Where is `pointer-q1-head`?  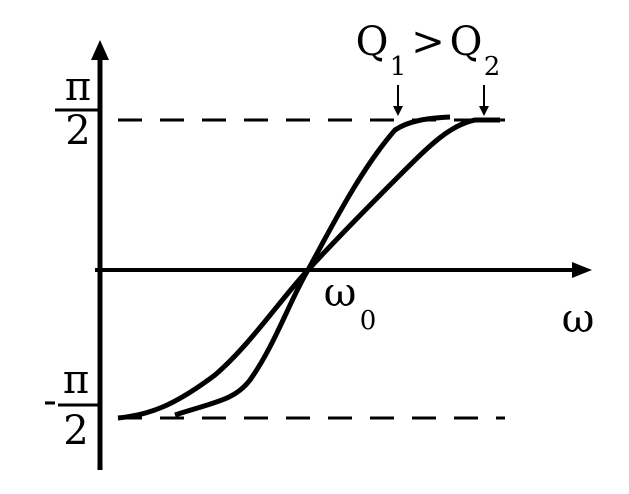 pointer-q1-head is located at coordinates (398, 111).